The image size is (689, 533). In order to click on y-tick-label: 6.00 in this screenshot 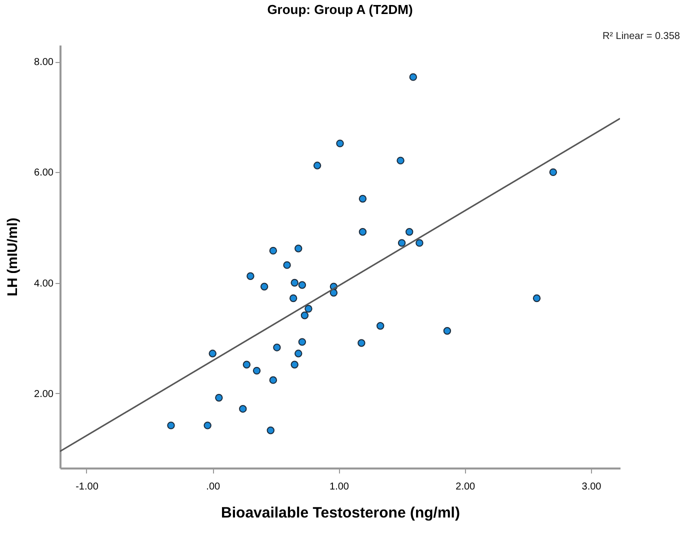, I will do `click(44, 173)`.